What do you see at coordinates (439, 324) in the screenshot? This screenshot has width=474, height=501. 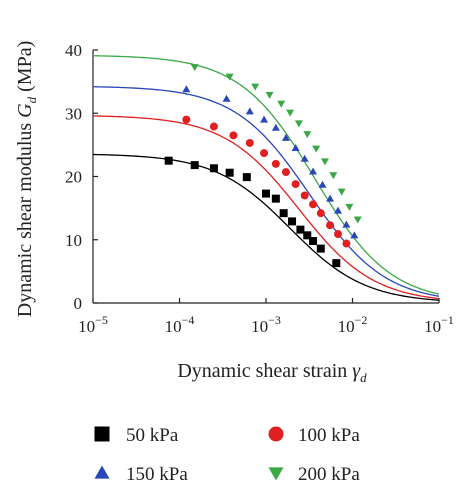 I see `x-tick-label: 10⁻¹` at bounding box center [439, 324].